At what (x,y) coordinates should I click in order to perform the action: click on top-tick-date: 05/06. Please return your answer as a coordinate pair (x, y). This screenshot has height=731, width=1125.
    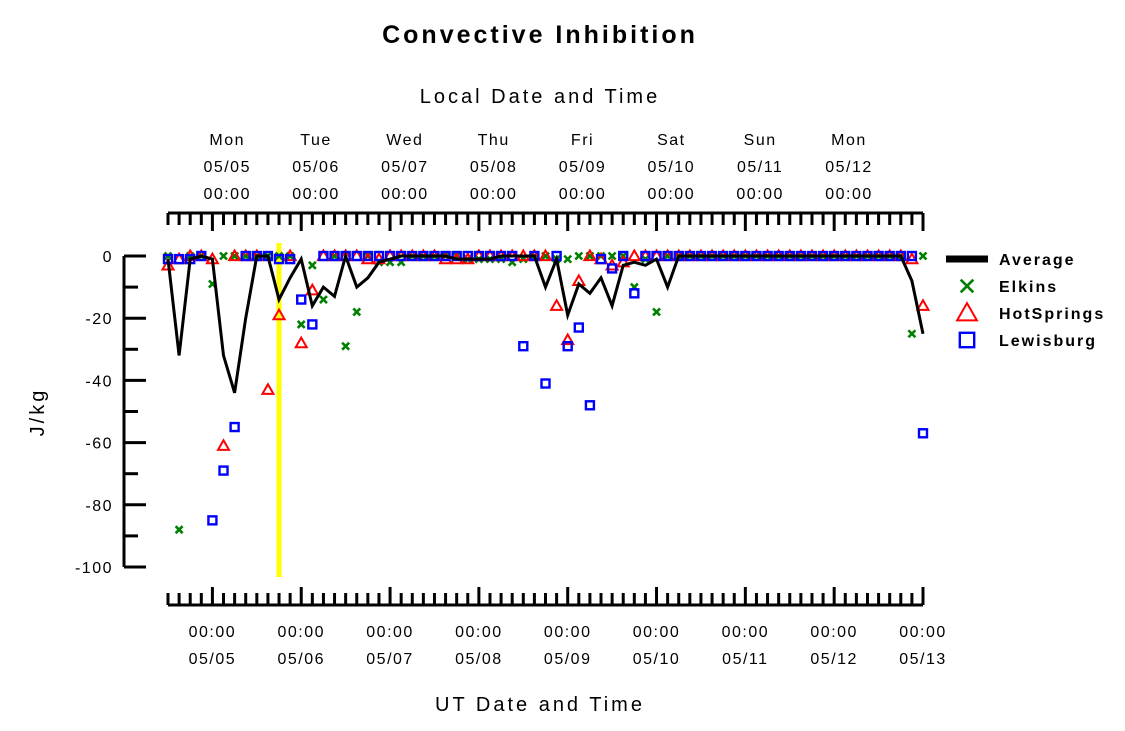
    Looking at the image, I should click on (316, 167).